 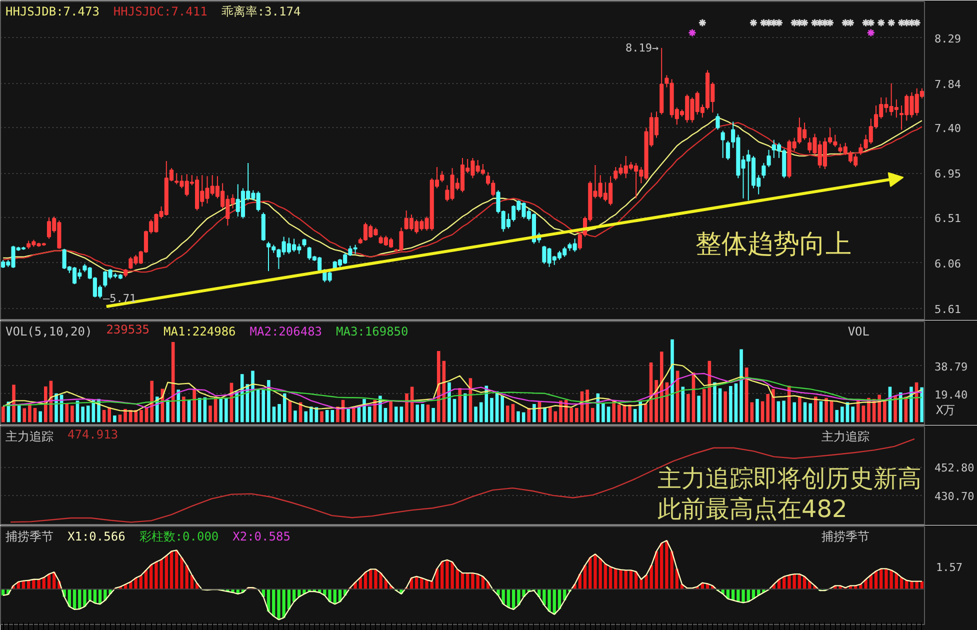 I want to click on series-label: 239535, so click(x=128, y=329).